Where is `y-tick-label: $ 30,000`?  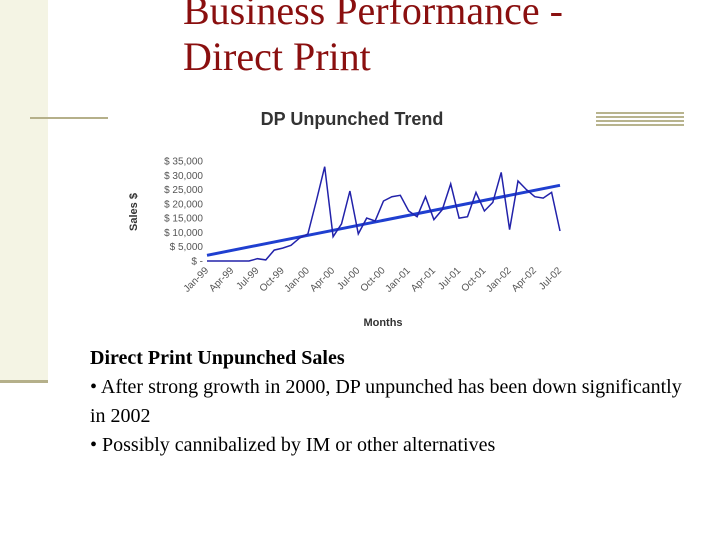 y-tick-label: $ 30,000 is located at coordinates (183, 176).